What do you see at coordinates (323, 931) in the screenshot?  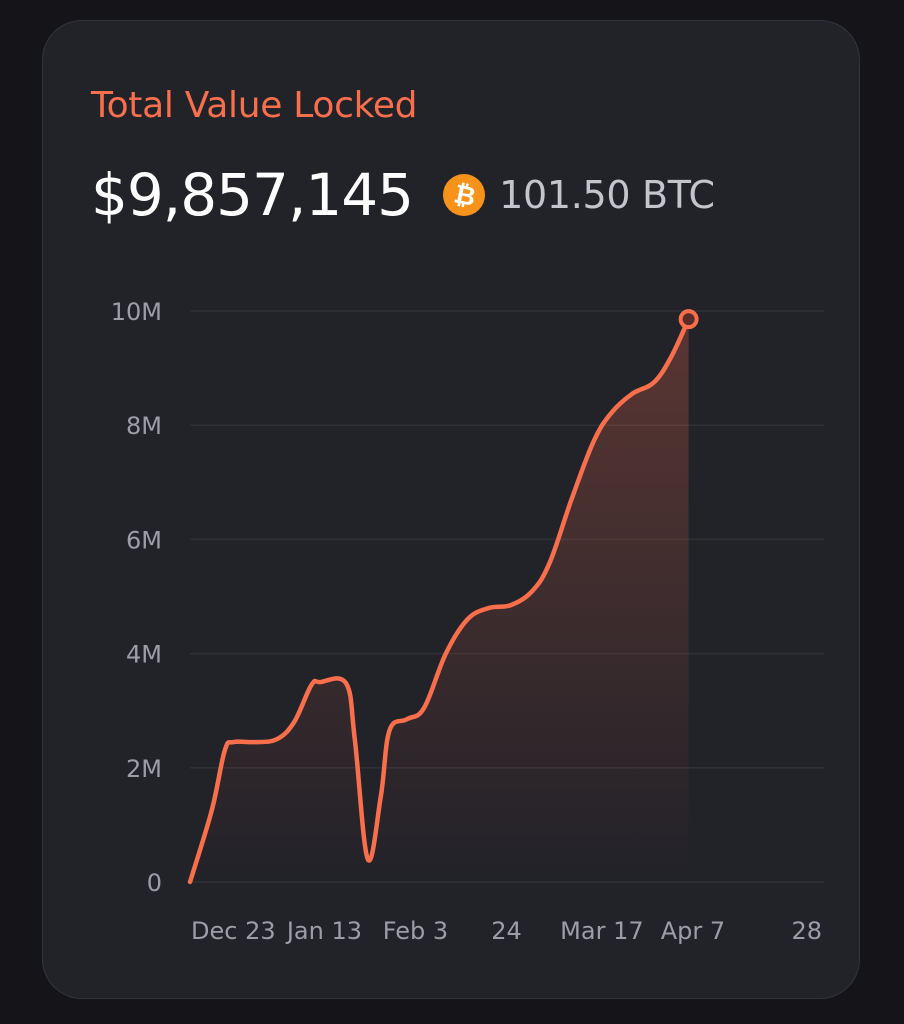 I see `x-tick-label: Jan 13` at bounding box center [323, 931].